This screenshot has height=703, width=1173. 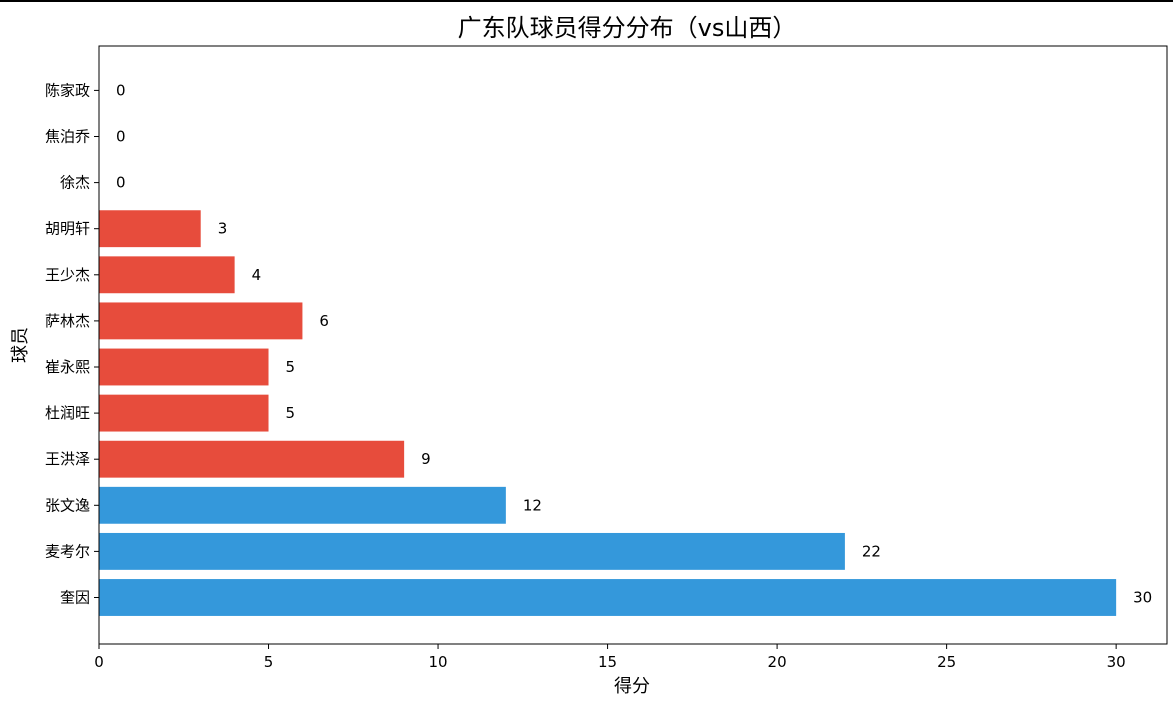 What do you see at coordinates (67, 459) in the screenshot?
I see `y-tick-label-3: 王洪泽` at bounding box center [67, 459].